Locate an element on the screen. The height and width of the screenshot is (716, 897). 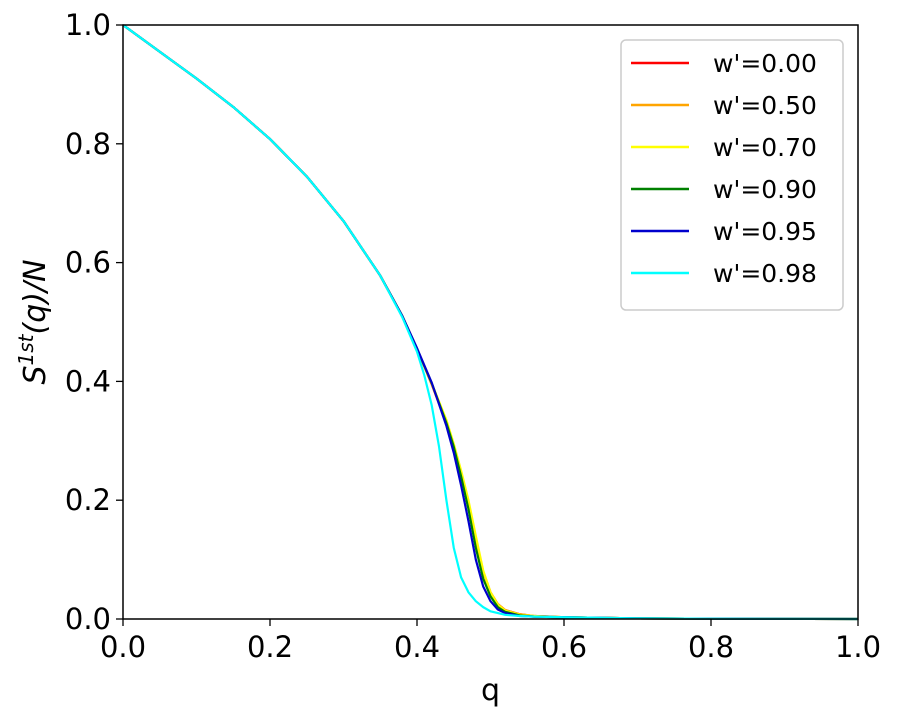
y-tick-label: 0.4 is located at coordinates (88, 381).